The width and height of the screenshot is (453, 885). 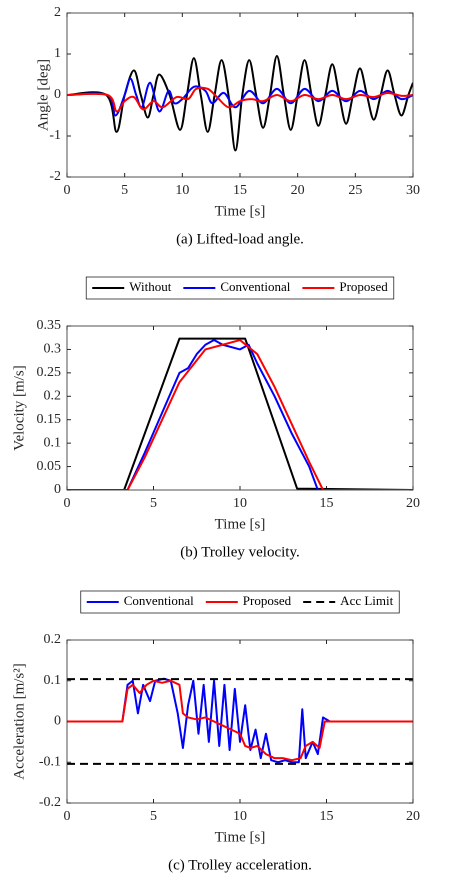 What do you see at coordinates (366, 600) in the screenshot?
I see `legend-label: Acc Limit` at bounding box center [366, 600].